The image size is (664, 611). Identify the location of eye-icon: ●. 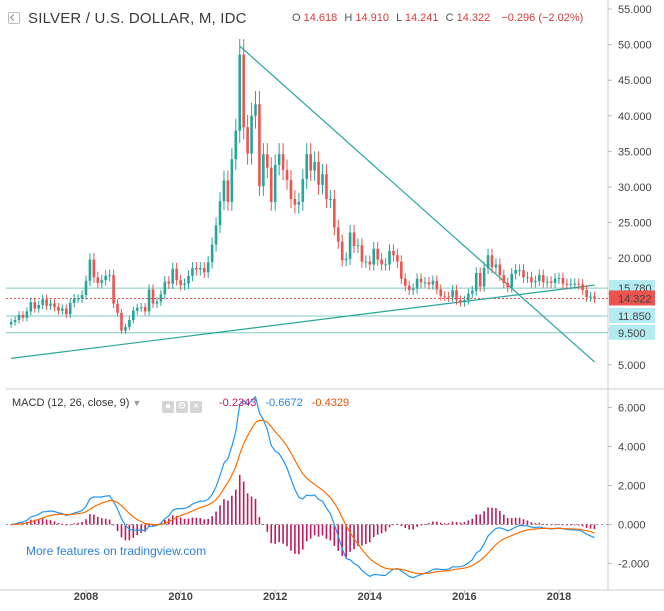
(168, 407).